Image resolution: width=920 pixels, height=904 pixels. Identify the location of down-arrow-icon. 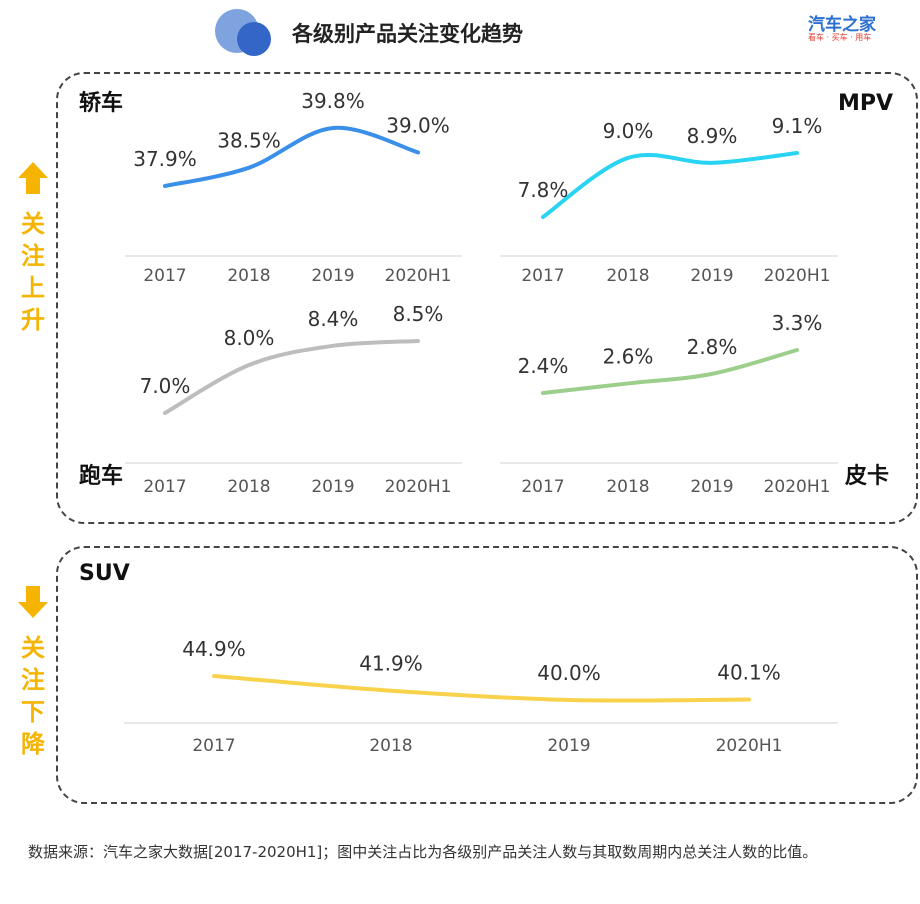
(33, 602).